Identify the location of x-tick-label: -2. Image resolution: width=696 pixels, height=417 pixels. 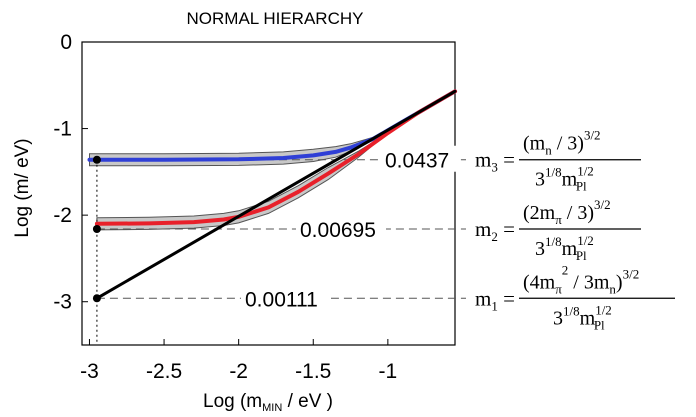
(238, 371).